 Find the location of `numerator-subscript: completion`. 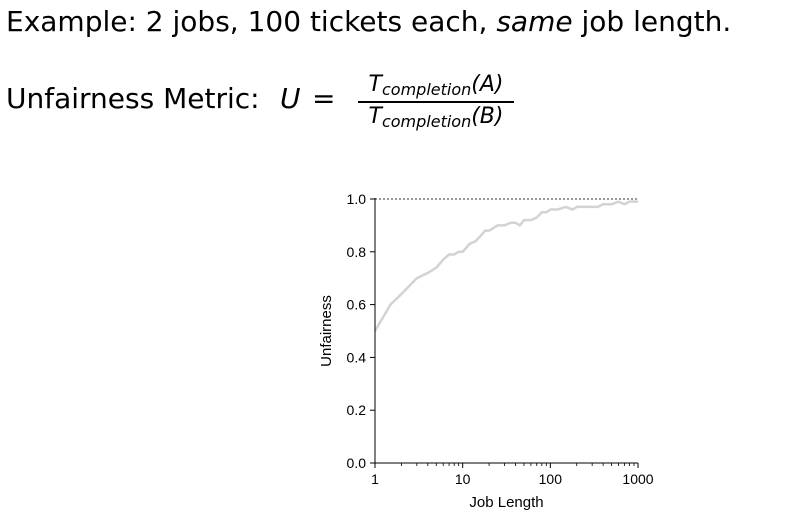

numerator-subscript: completion is located at coordinates (426, 89).